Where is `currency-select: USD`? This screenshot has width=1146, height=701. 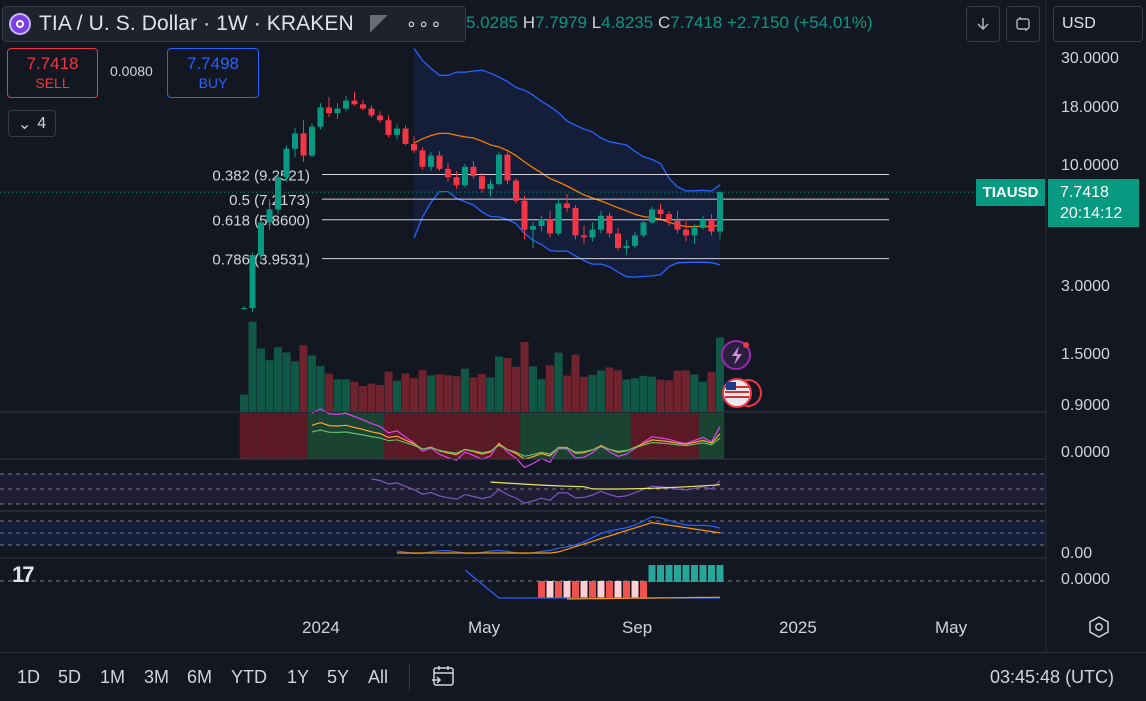
currency-select: USD is located at coordinates (1098, 24).